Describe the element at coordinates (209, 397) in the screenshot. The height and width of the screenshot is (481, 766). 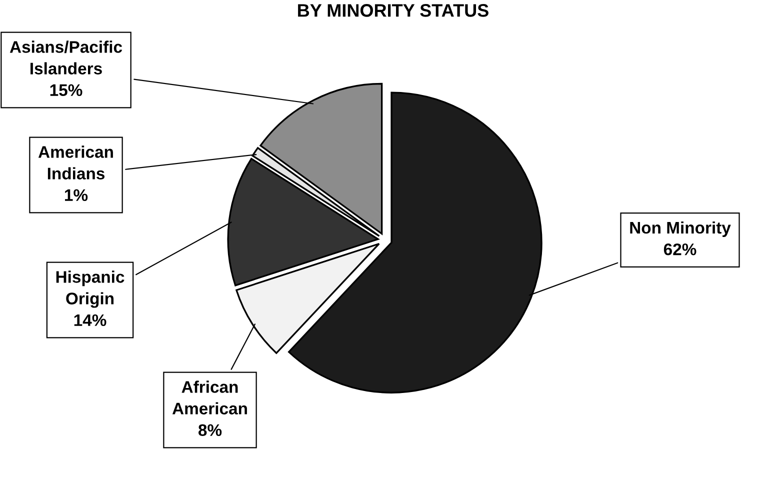
I see `slice-label: African American` at that location.